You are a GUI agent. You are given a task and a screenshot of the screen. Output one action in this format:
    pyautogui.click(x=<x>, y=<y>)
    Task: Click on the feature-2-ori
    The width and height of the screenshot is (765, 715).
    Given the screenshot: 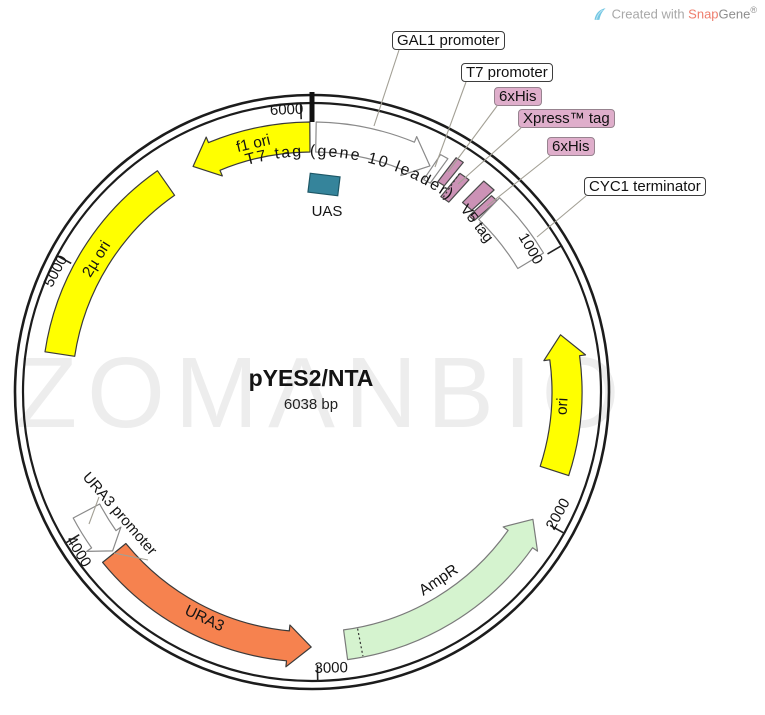 What is the action you would take?
    pyautogui.click(x=110, y=263)
    